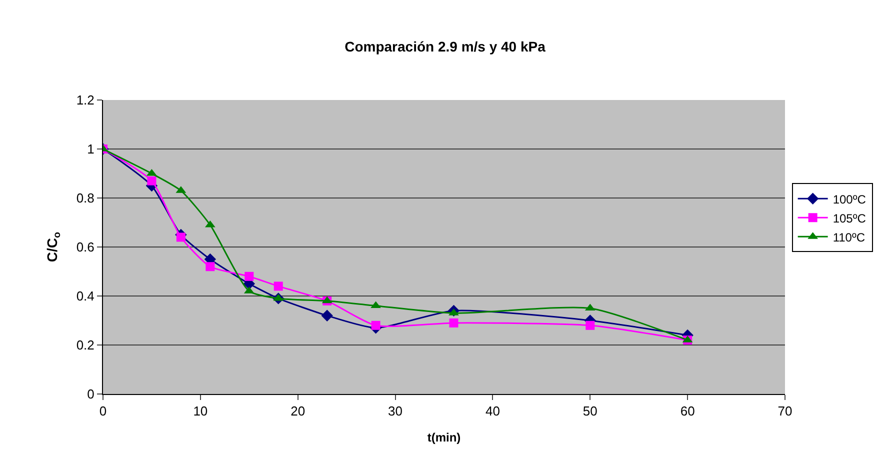  I want to click on y-tick-label: 0, so click(90, 394).